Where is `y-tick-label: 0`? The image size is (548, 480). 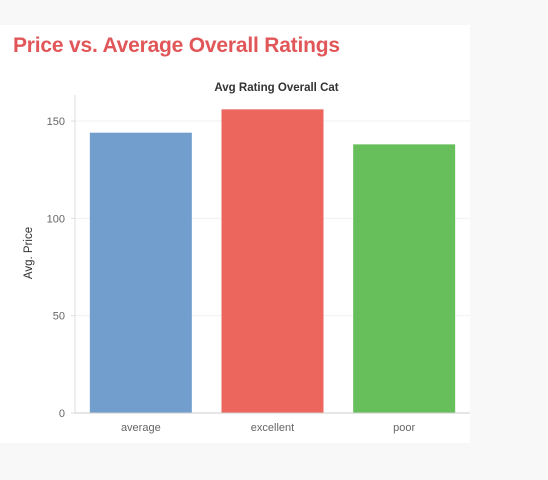
y-tick-label: 0 is located at coordinates (62, 414).